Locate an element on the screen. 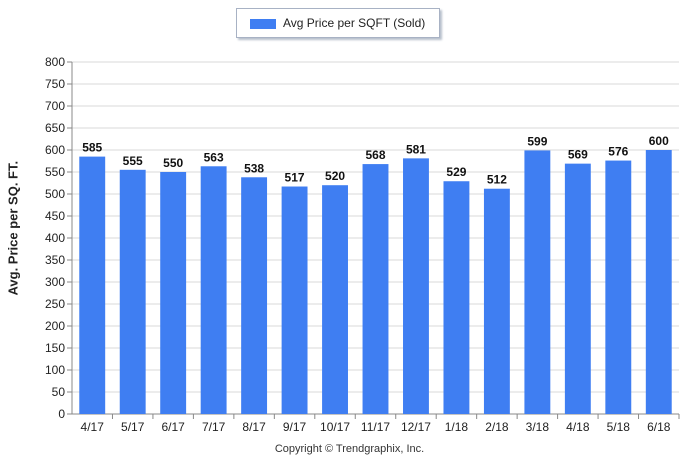  data-label: 529 is located at coordinates (456, 172).